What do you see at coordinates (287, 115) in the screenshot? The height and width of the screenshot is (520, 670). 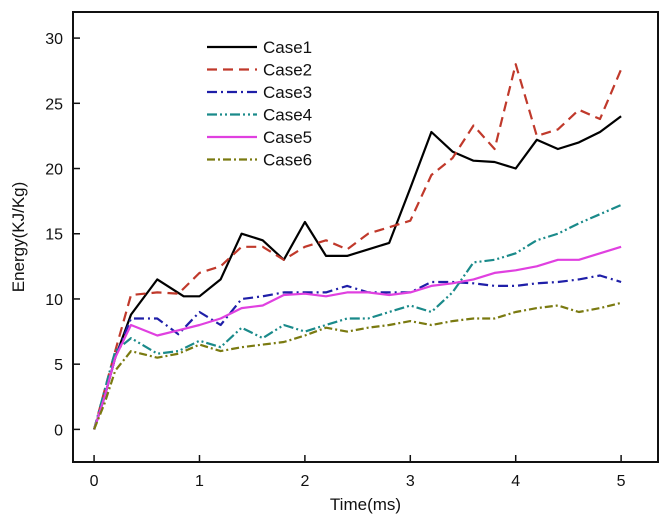 I see `legend-label-case4: Case4` at bounding box center [287, 115].